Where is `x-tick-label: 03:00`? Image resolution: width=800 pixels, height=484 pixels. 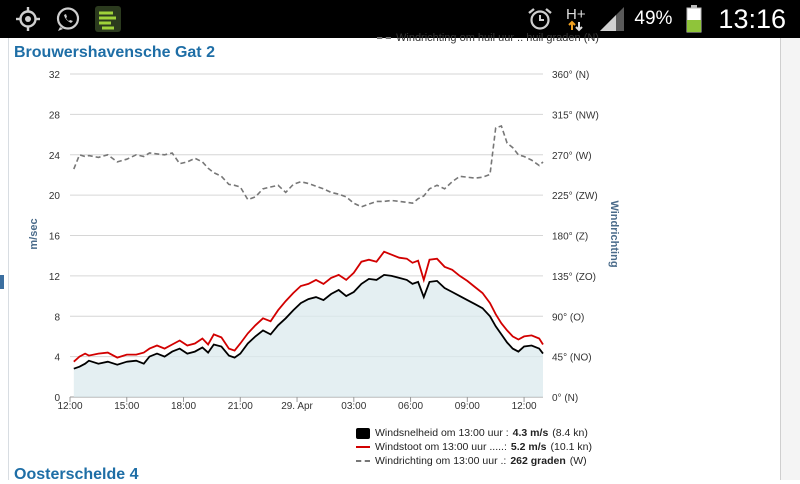
x-tick-label: 03:00 is located at coordinates (353, 406).